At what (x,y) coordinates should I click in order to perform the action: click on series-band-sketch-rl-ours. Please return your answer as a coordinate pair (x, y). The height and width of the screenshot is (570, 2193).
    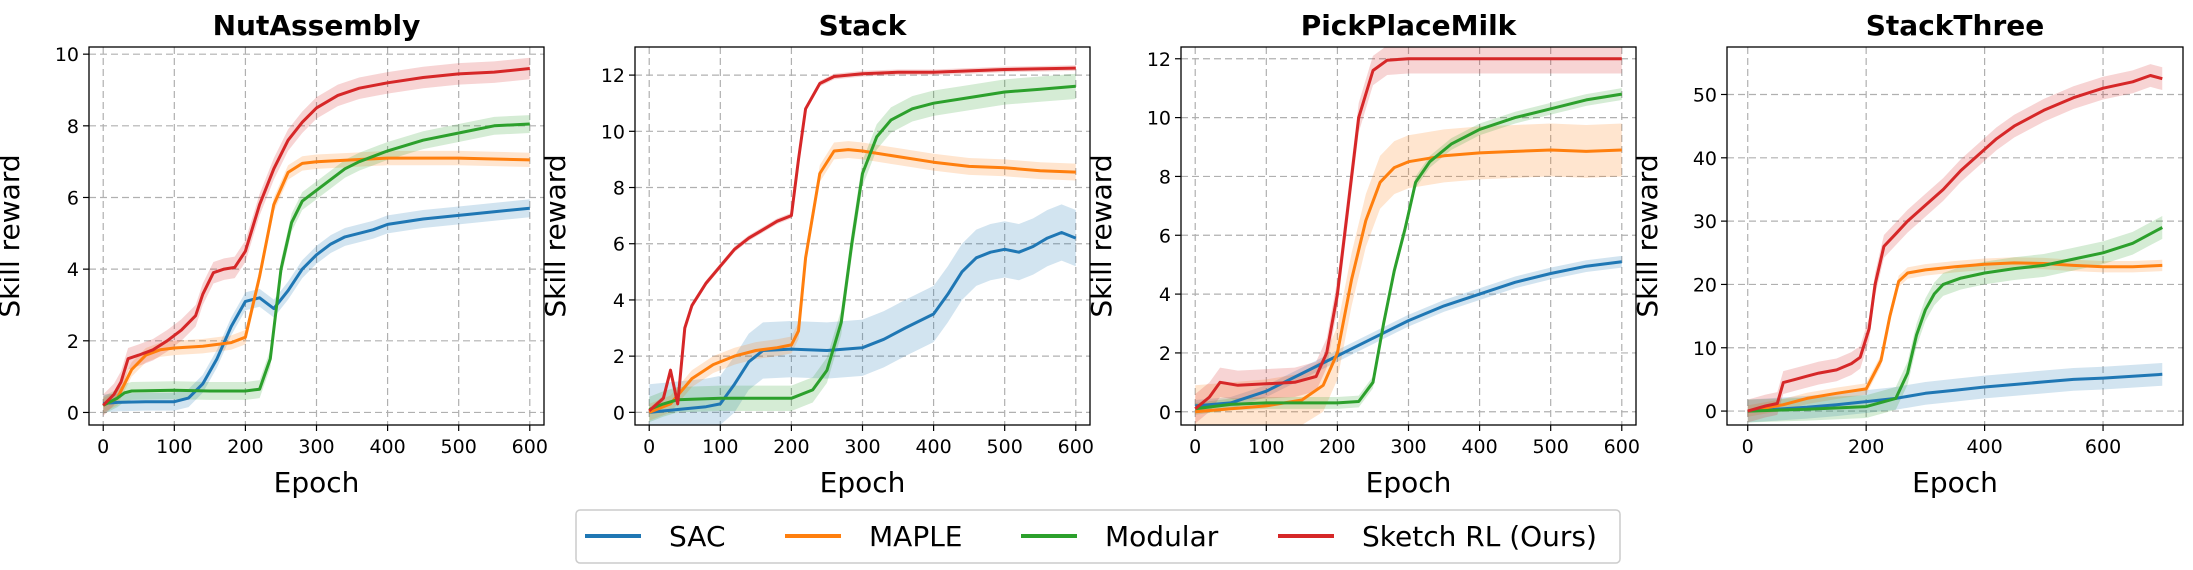
    Looking at the image, I should click on (1955, 243).